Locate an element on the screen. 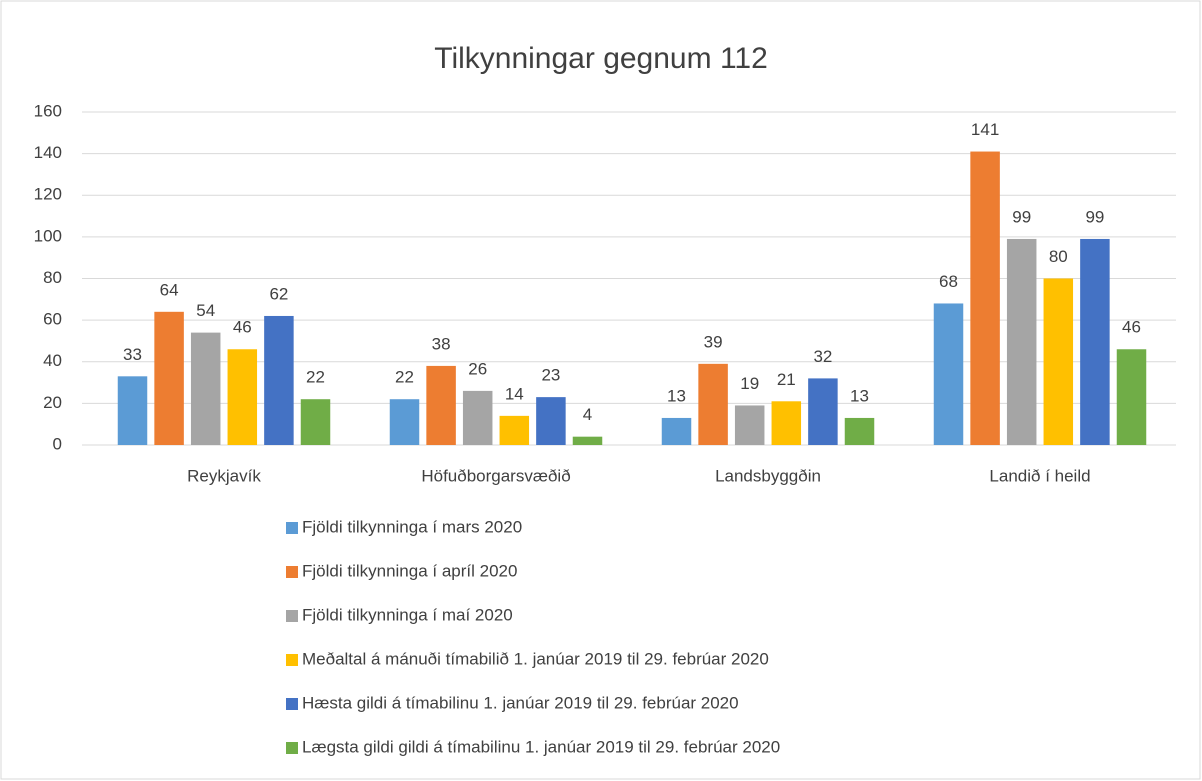 The width and height of the screenshot is (1202, 781). y-tick-label: 160 is located at coordinates (48, 110).